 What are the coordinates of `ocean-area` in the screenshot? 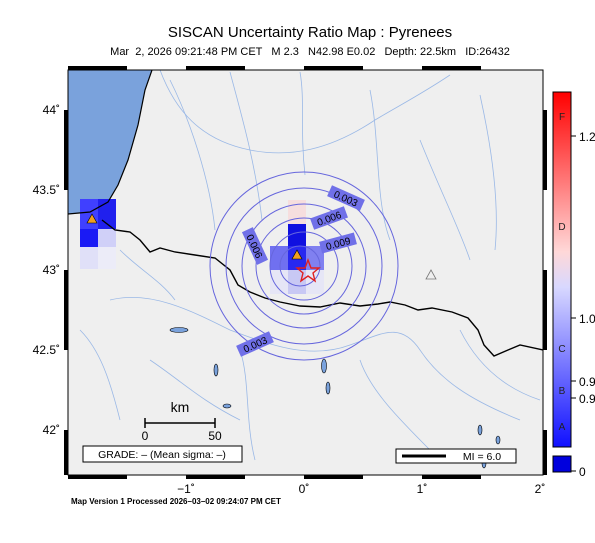 It's located at (110, 142).